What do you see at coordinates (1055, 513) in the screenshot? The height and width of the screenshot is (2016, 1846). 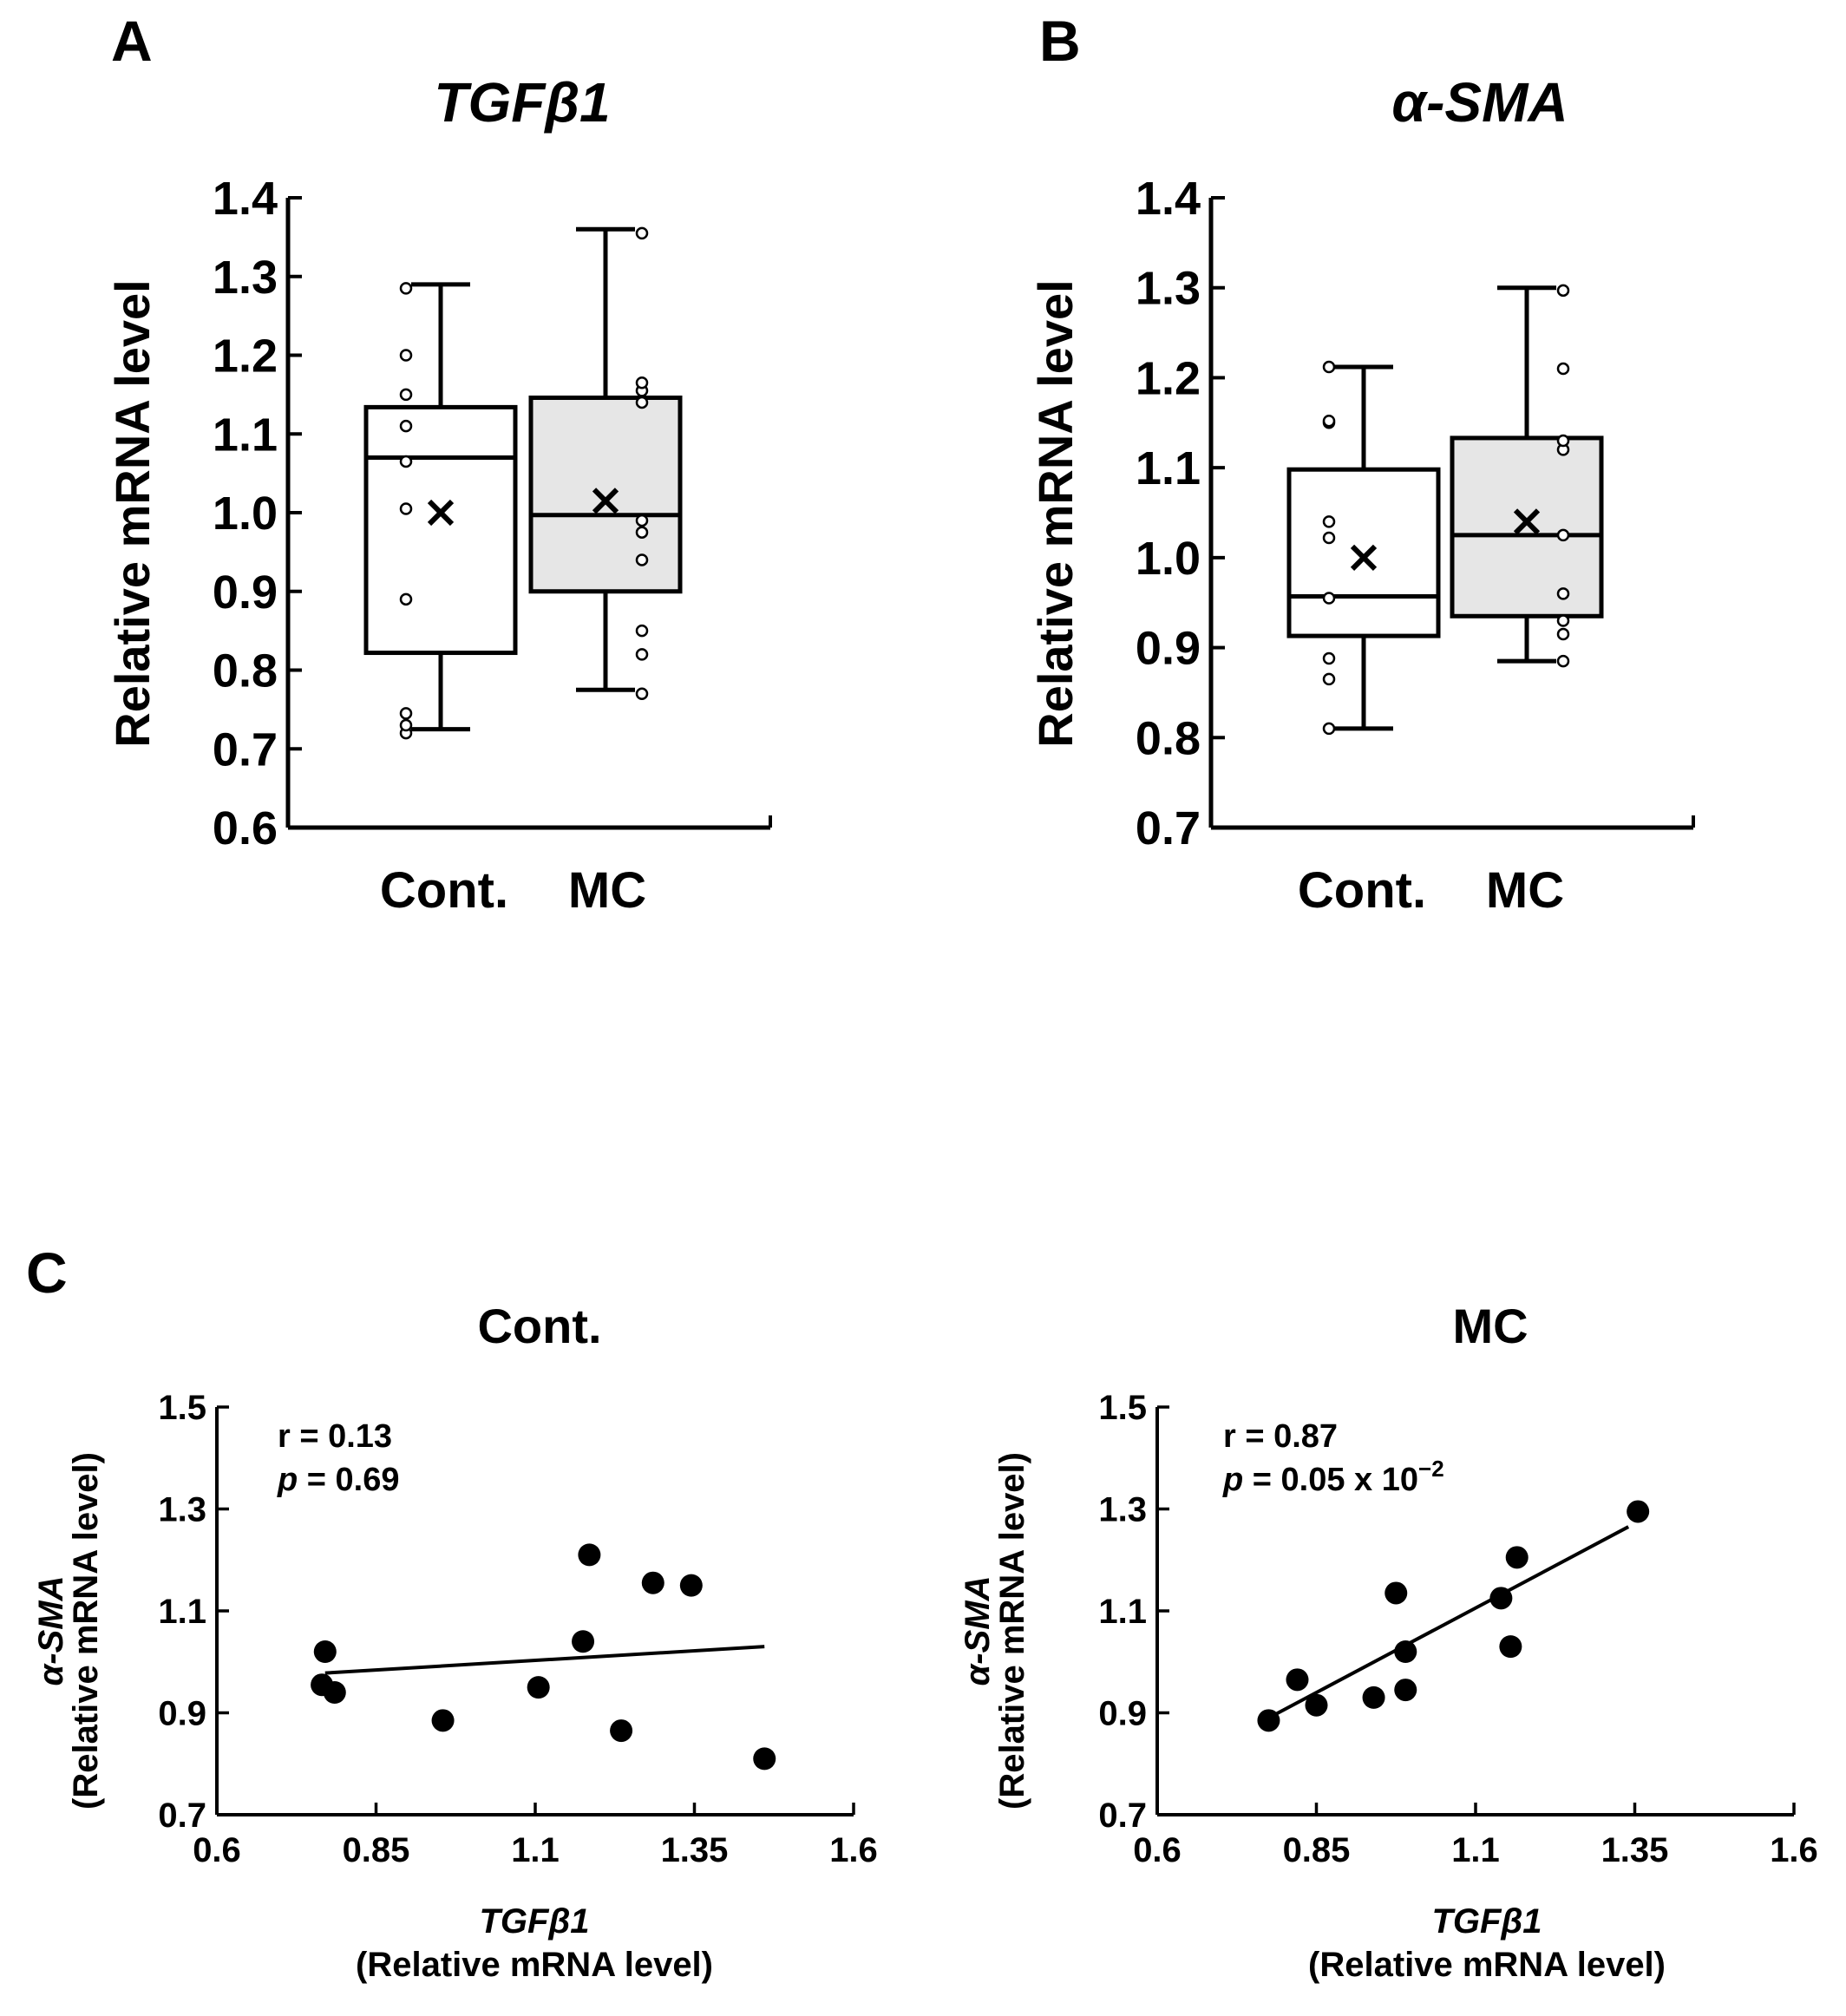 I see `panel-b-y-axis-label: Relative mRNA level` at bounding box center [1055, 513].